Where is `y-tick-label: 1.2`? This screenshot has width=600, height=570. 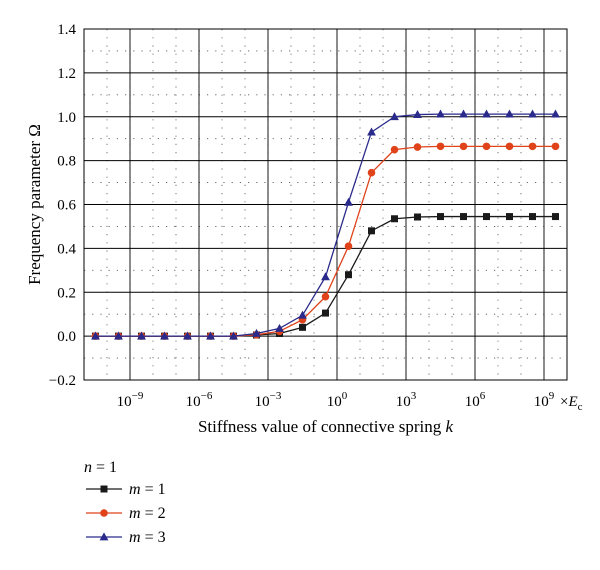 y-tick-label: 1.2 is located at coordinates (66, 74).